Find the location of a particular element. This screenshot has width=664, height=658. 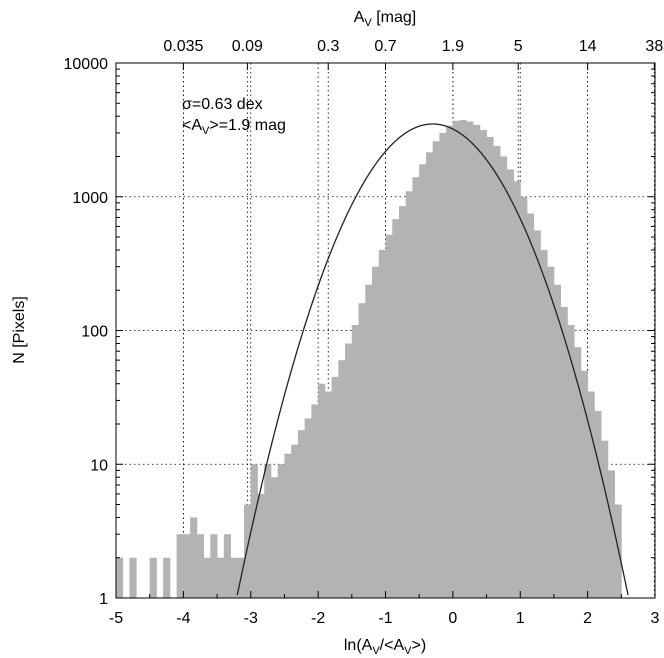

y-tick-label: 10 is located at coordinates (99, 465).